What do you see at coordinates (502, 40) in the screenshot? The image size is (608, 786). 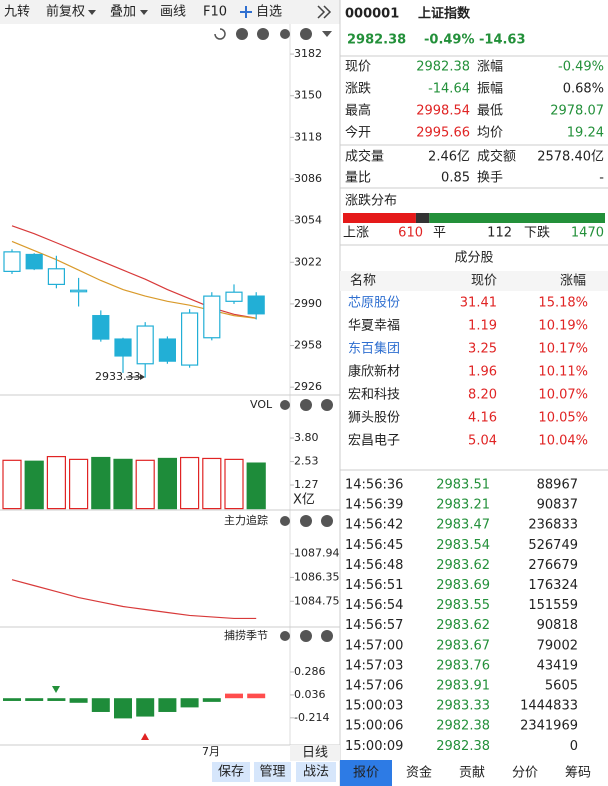 I see `change: -14.63` at bounding box center [502, 40].